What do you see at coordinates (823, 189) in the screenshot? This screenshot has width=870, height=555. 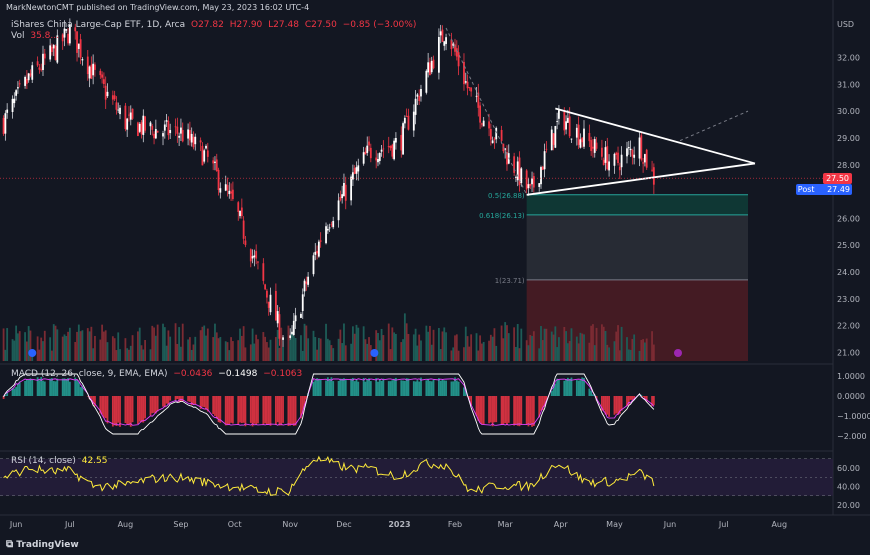 I see `post-price-badge: Post 27.49` at bounding box center [823, 189].